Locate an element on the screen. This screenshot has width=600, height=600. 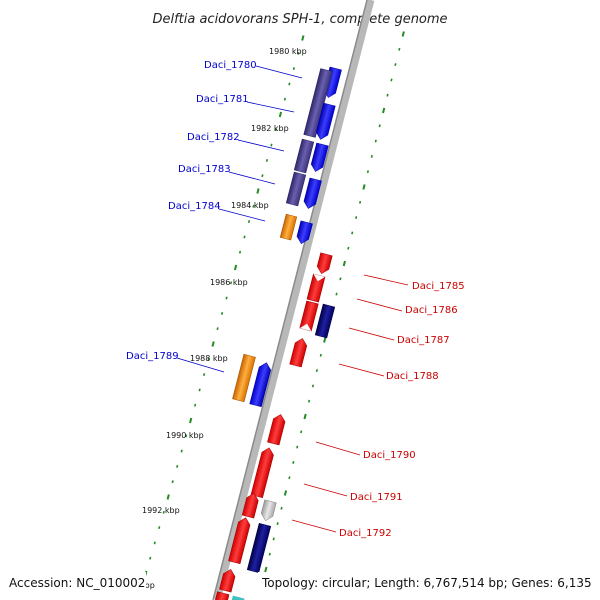
gene-label-daci-1792: Daci_1792 is located at coordinates (365, 533).